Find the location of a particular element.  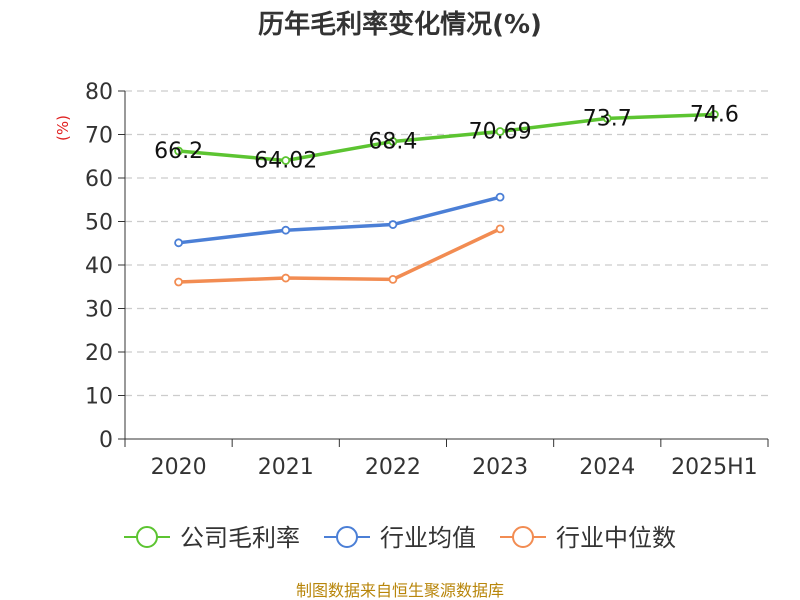

data-label: 74.6 is located at coordinates (714, 114).